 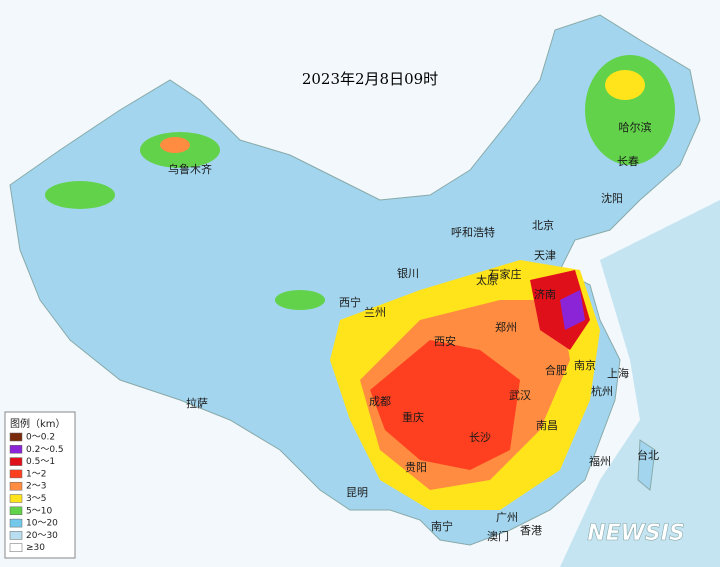 I want to click on legend-label: 20～30, so click(x=42, y=536).